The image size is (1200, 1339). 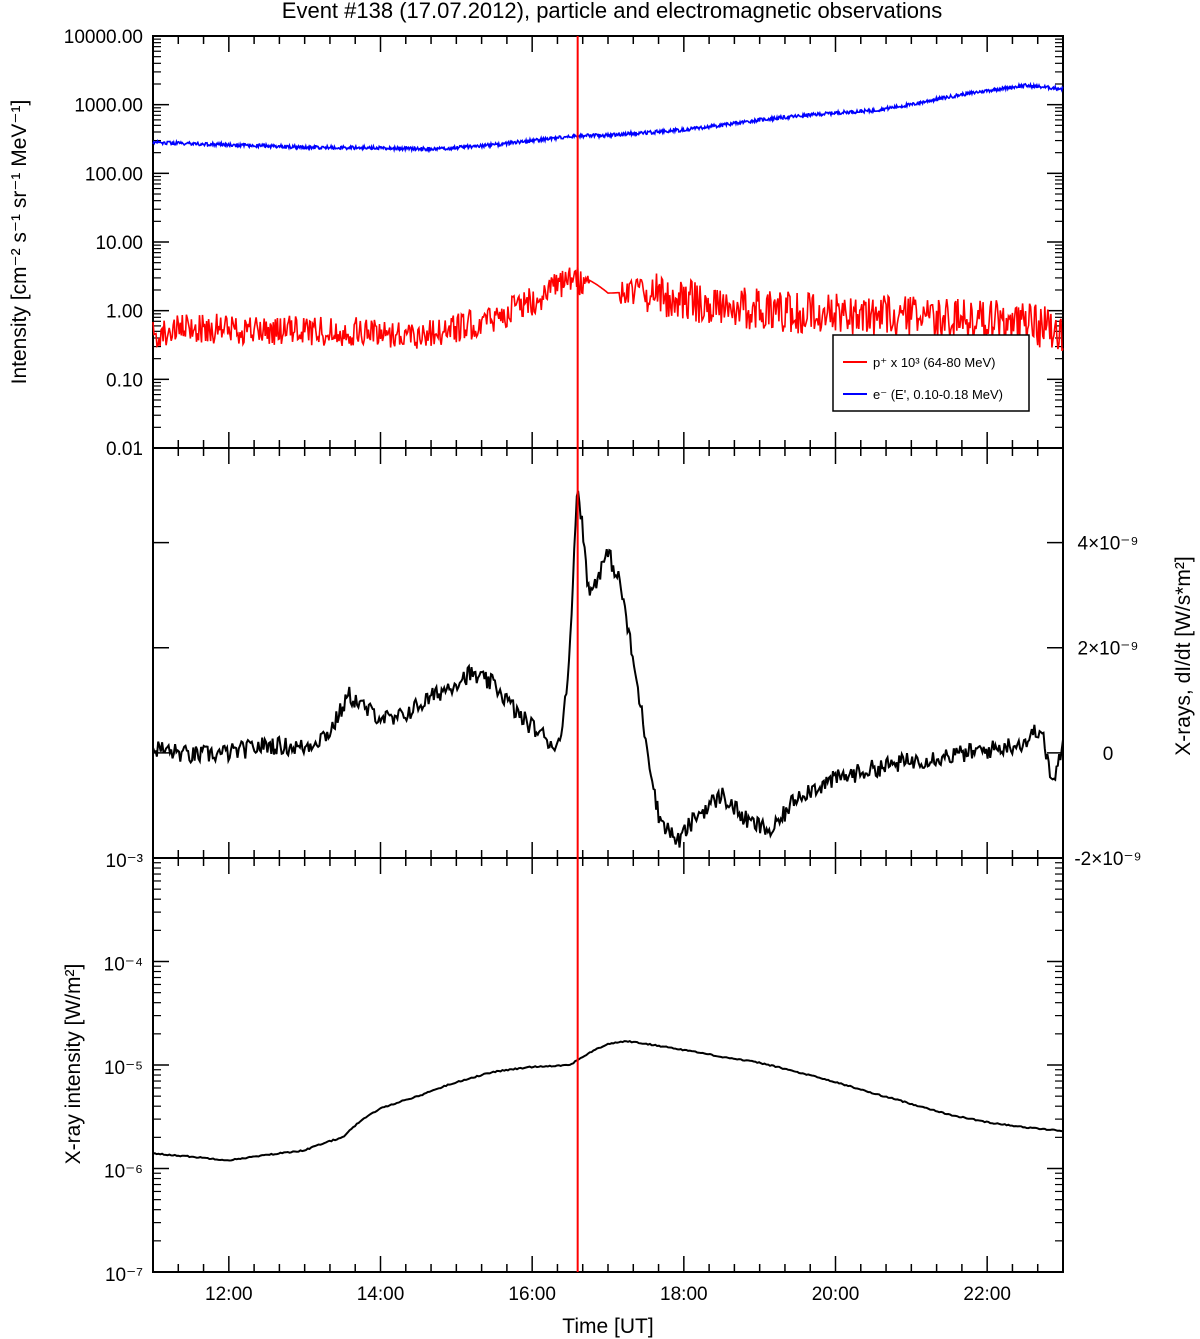 I want to click on y-tick-label: 10000.00, so click(x=103, y=37).